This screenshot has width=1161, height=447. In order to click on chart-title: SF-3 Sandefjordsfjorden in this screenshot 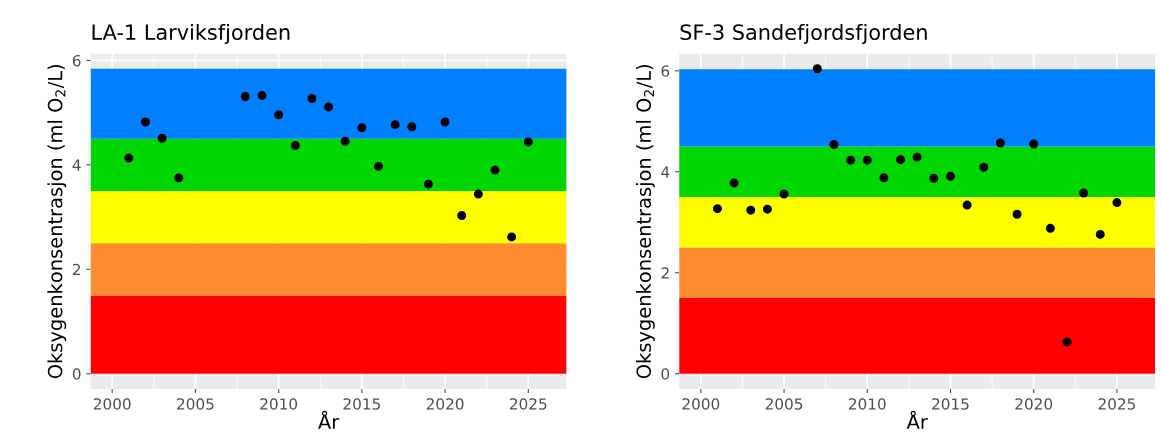, I will do `click(803, 34)`.